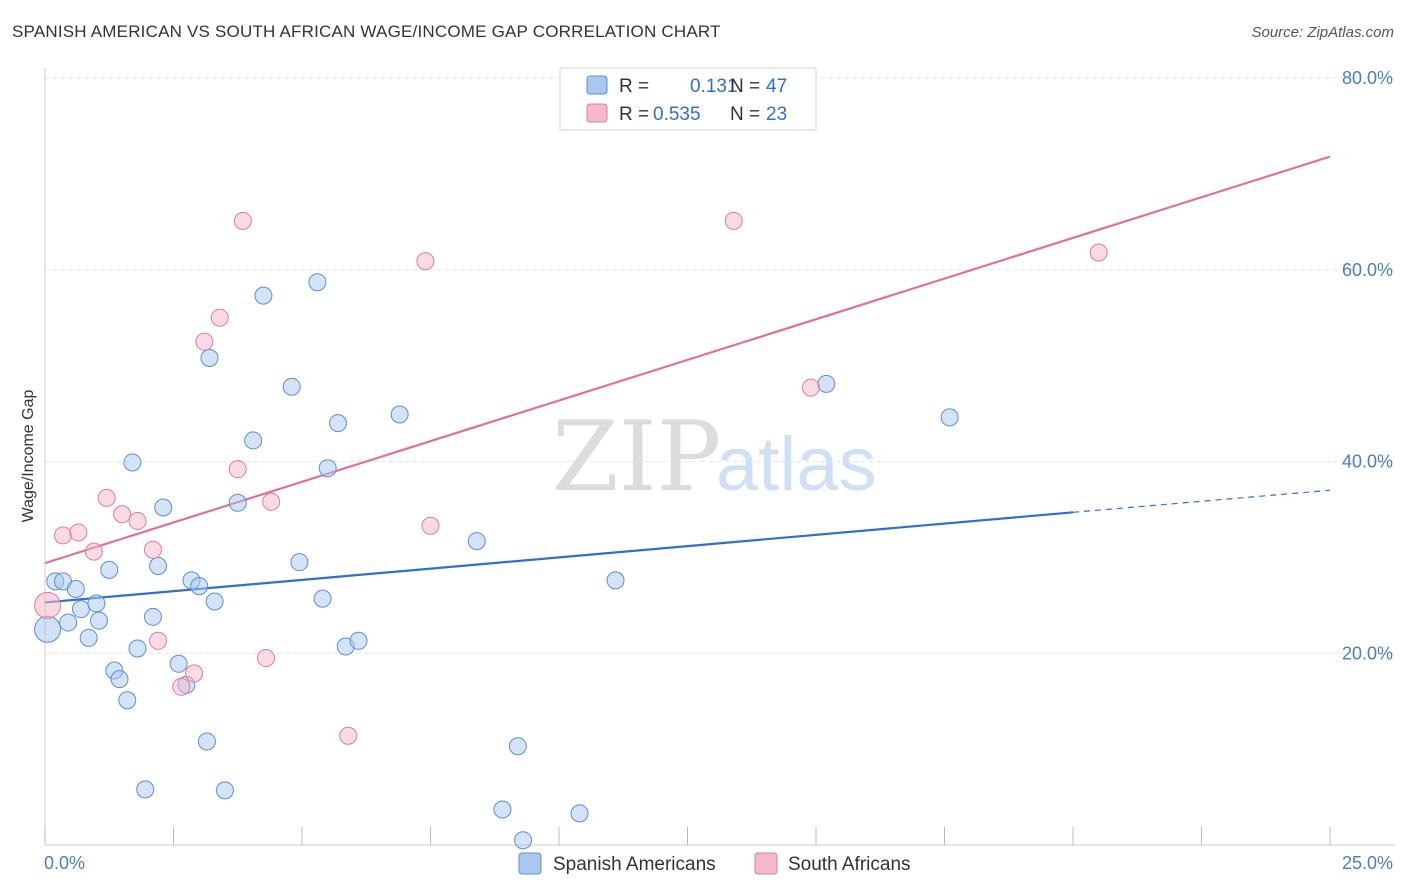  Describe the element at coordinates (688, 99) in the screenshot. I see `legend: R = 0.131 N = 47 R = 0.535 N = 23` at that location.